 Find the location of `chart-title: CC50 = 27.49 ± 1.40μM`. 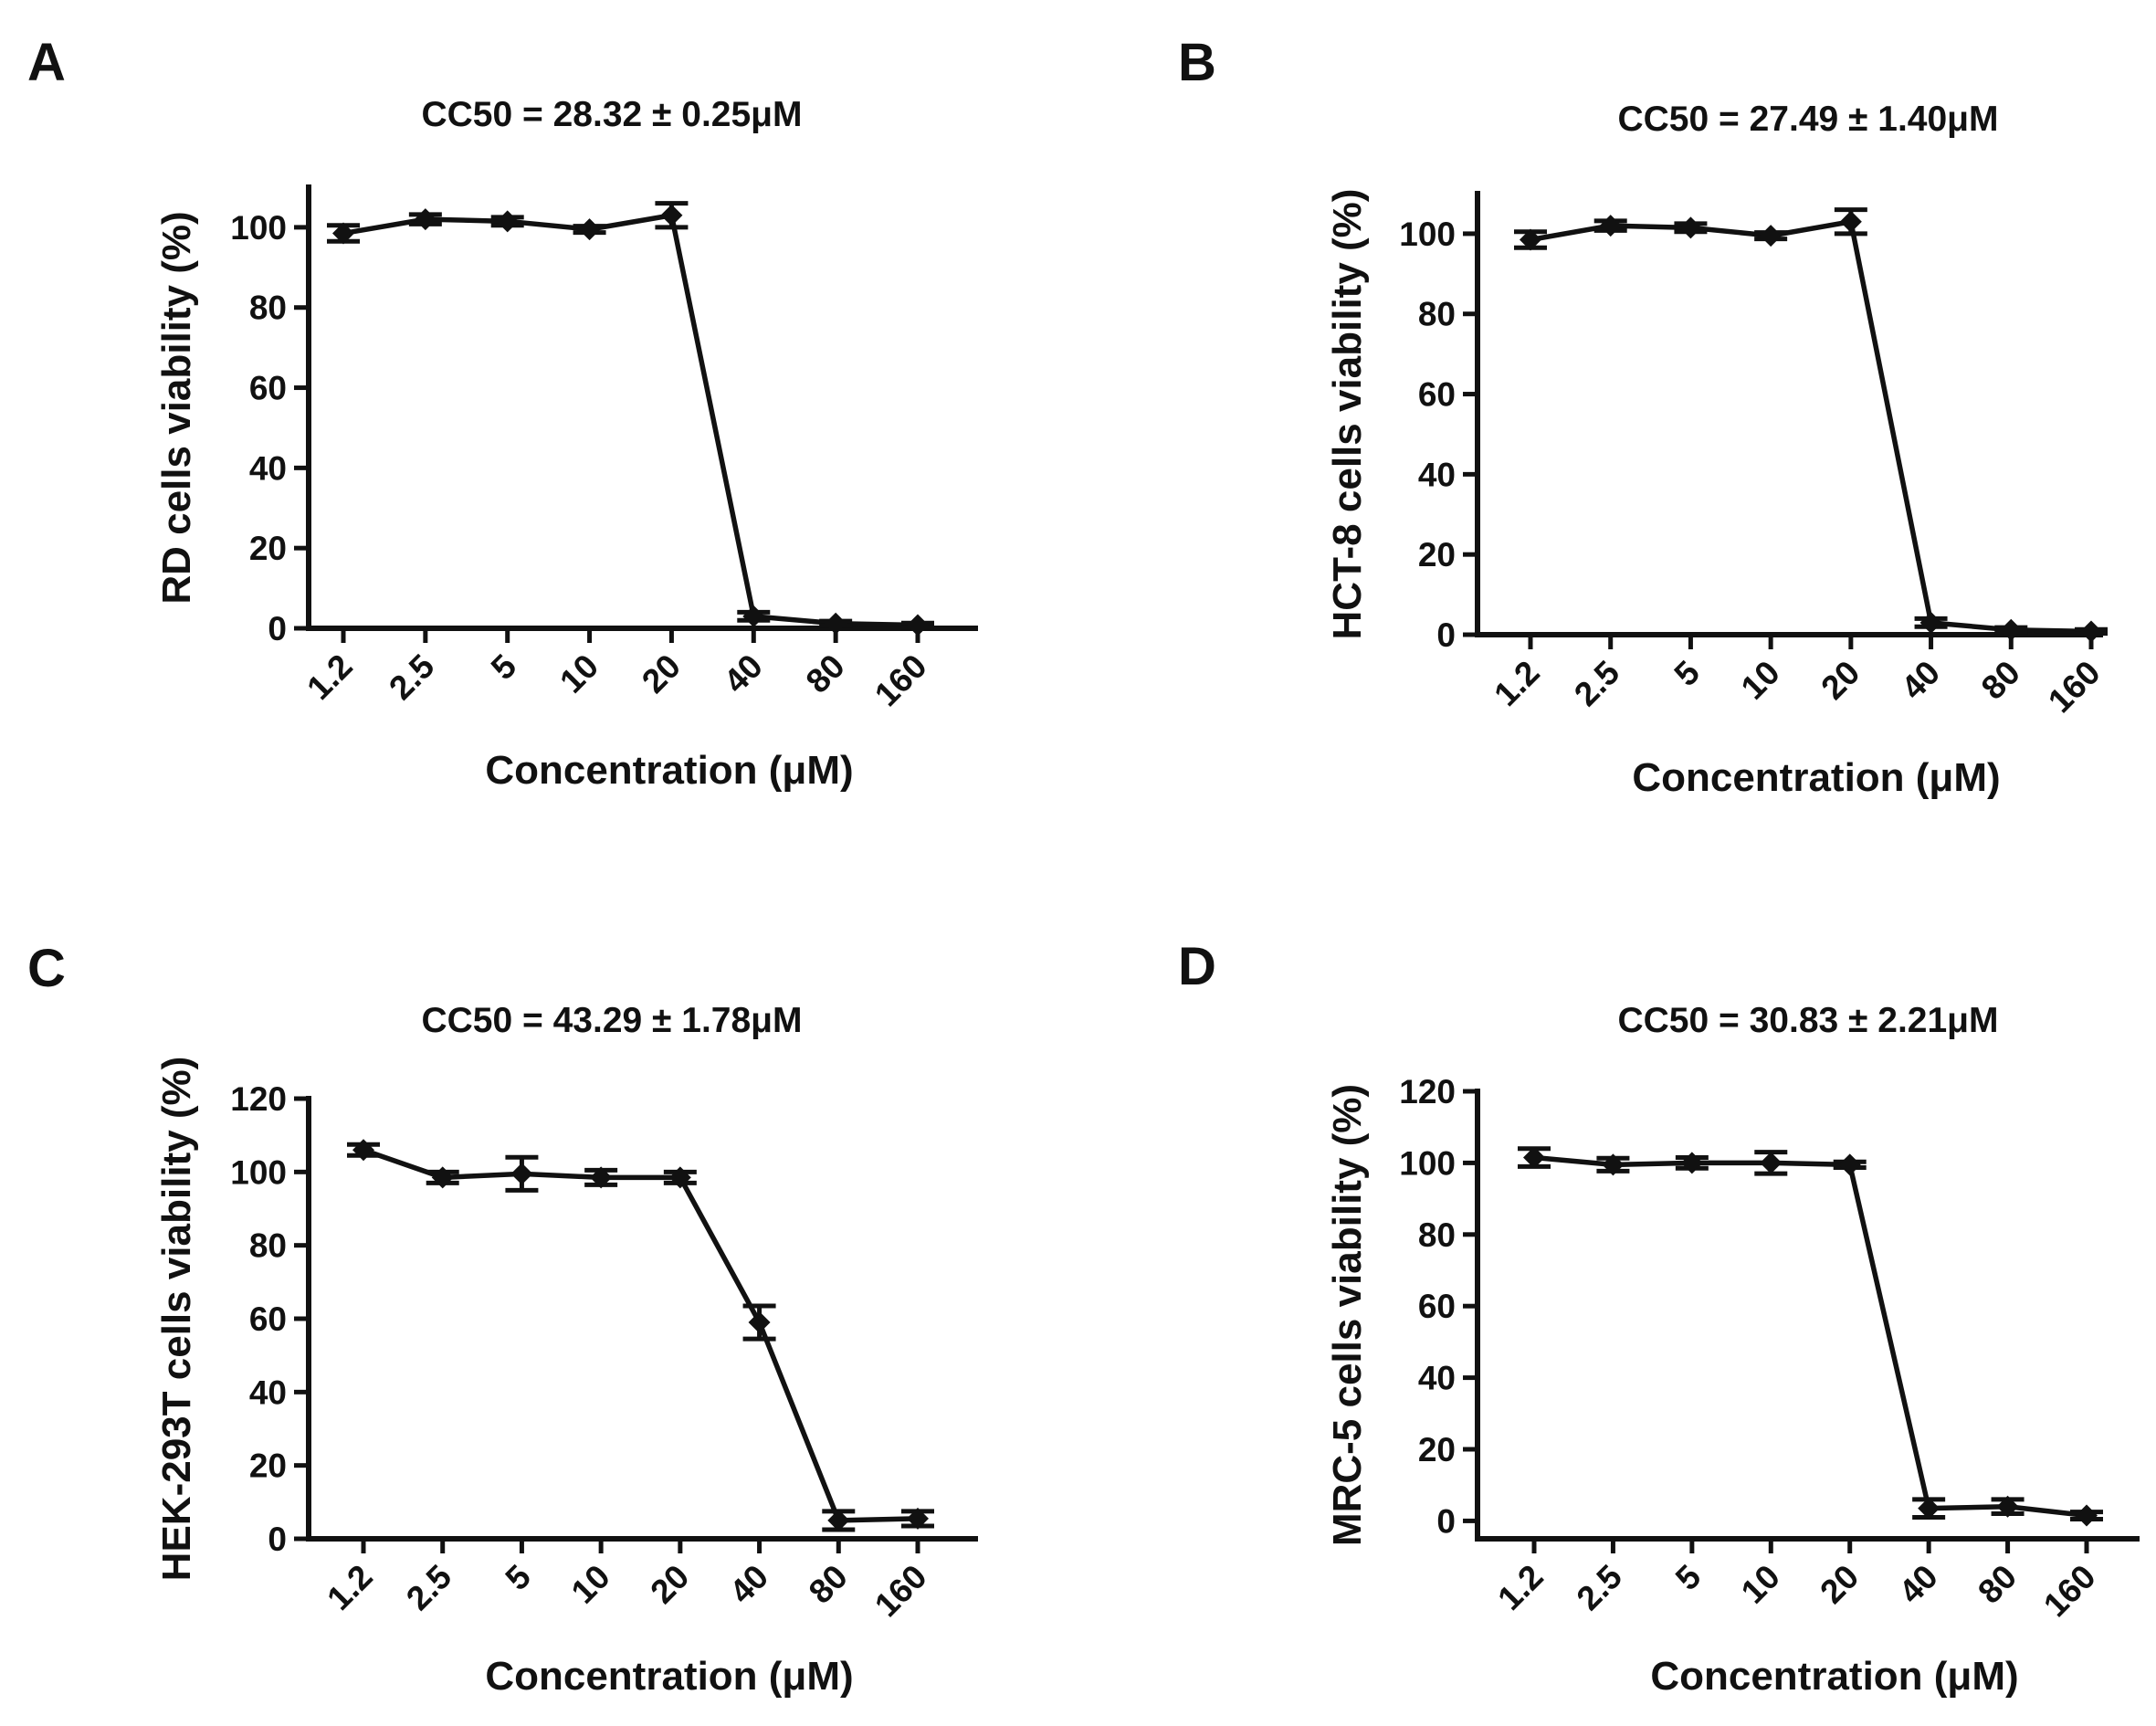

chart-title: CC50 = 27.49 ± 1.40μM is located at coordinates (1808, 120).